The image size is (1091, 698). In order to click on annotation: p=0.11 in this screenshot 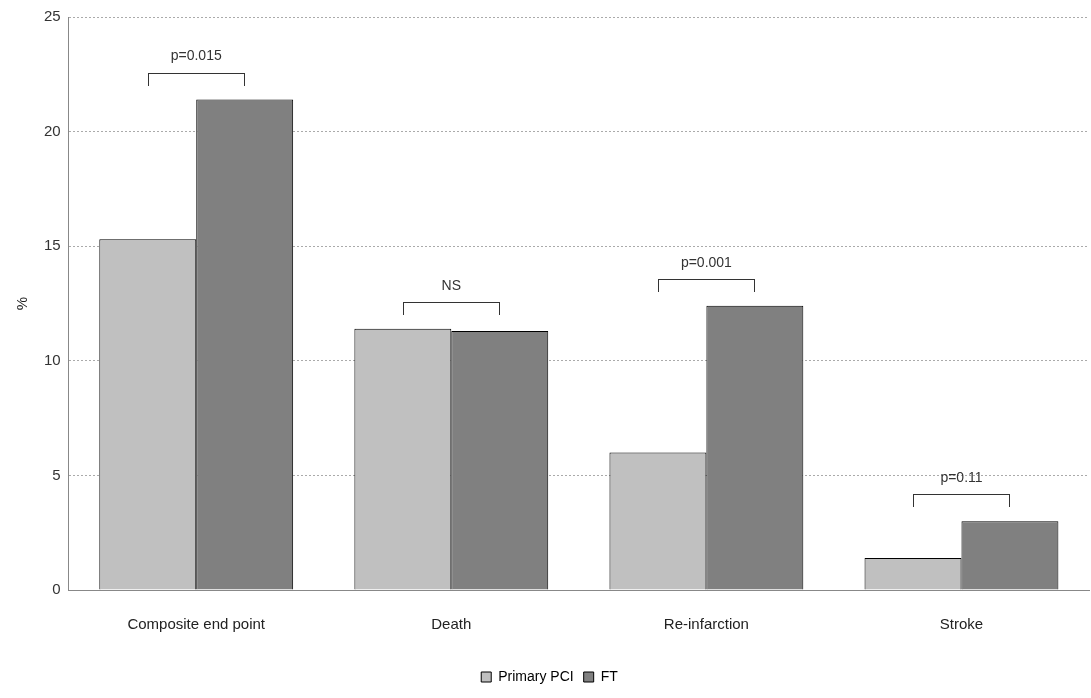, I will do `click(961, 477)`.